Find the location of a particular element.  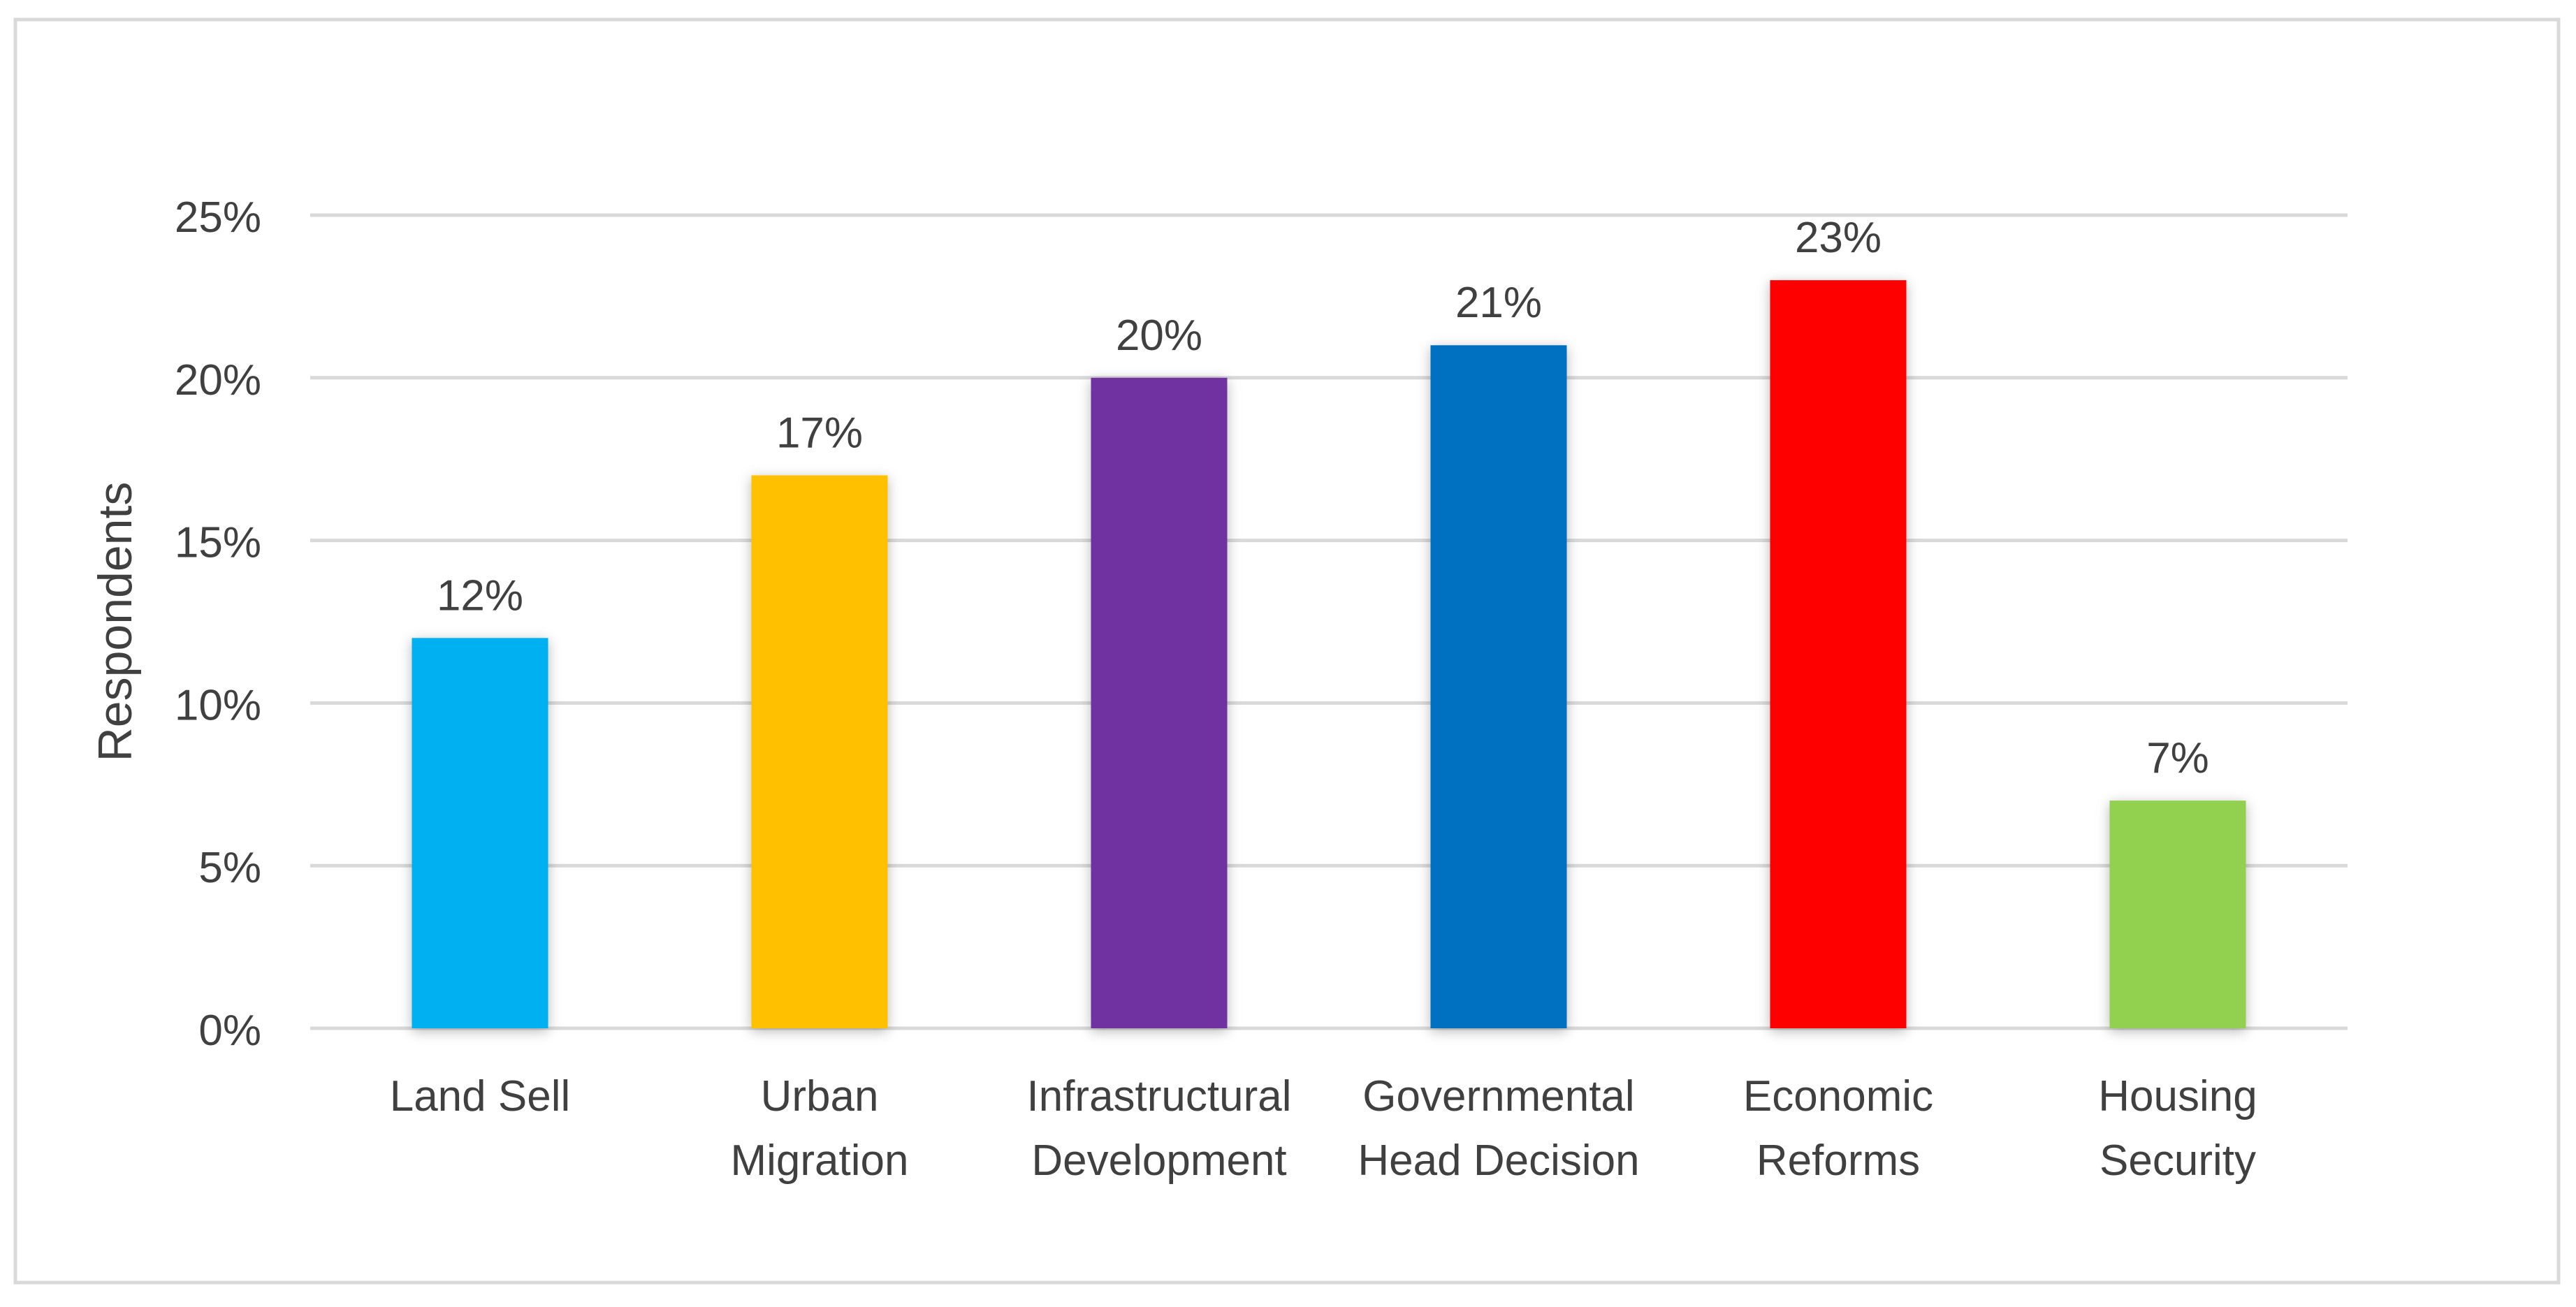

y-tick-label: 25% is located at coordinates (218, 218).